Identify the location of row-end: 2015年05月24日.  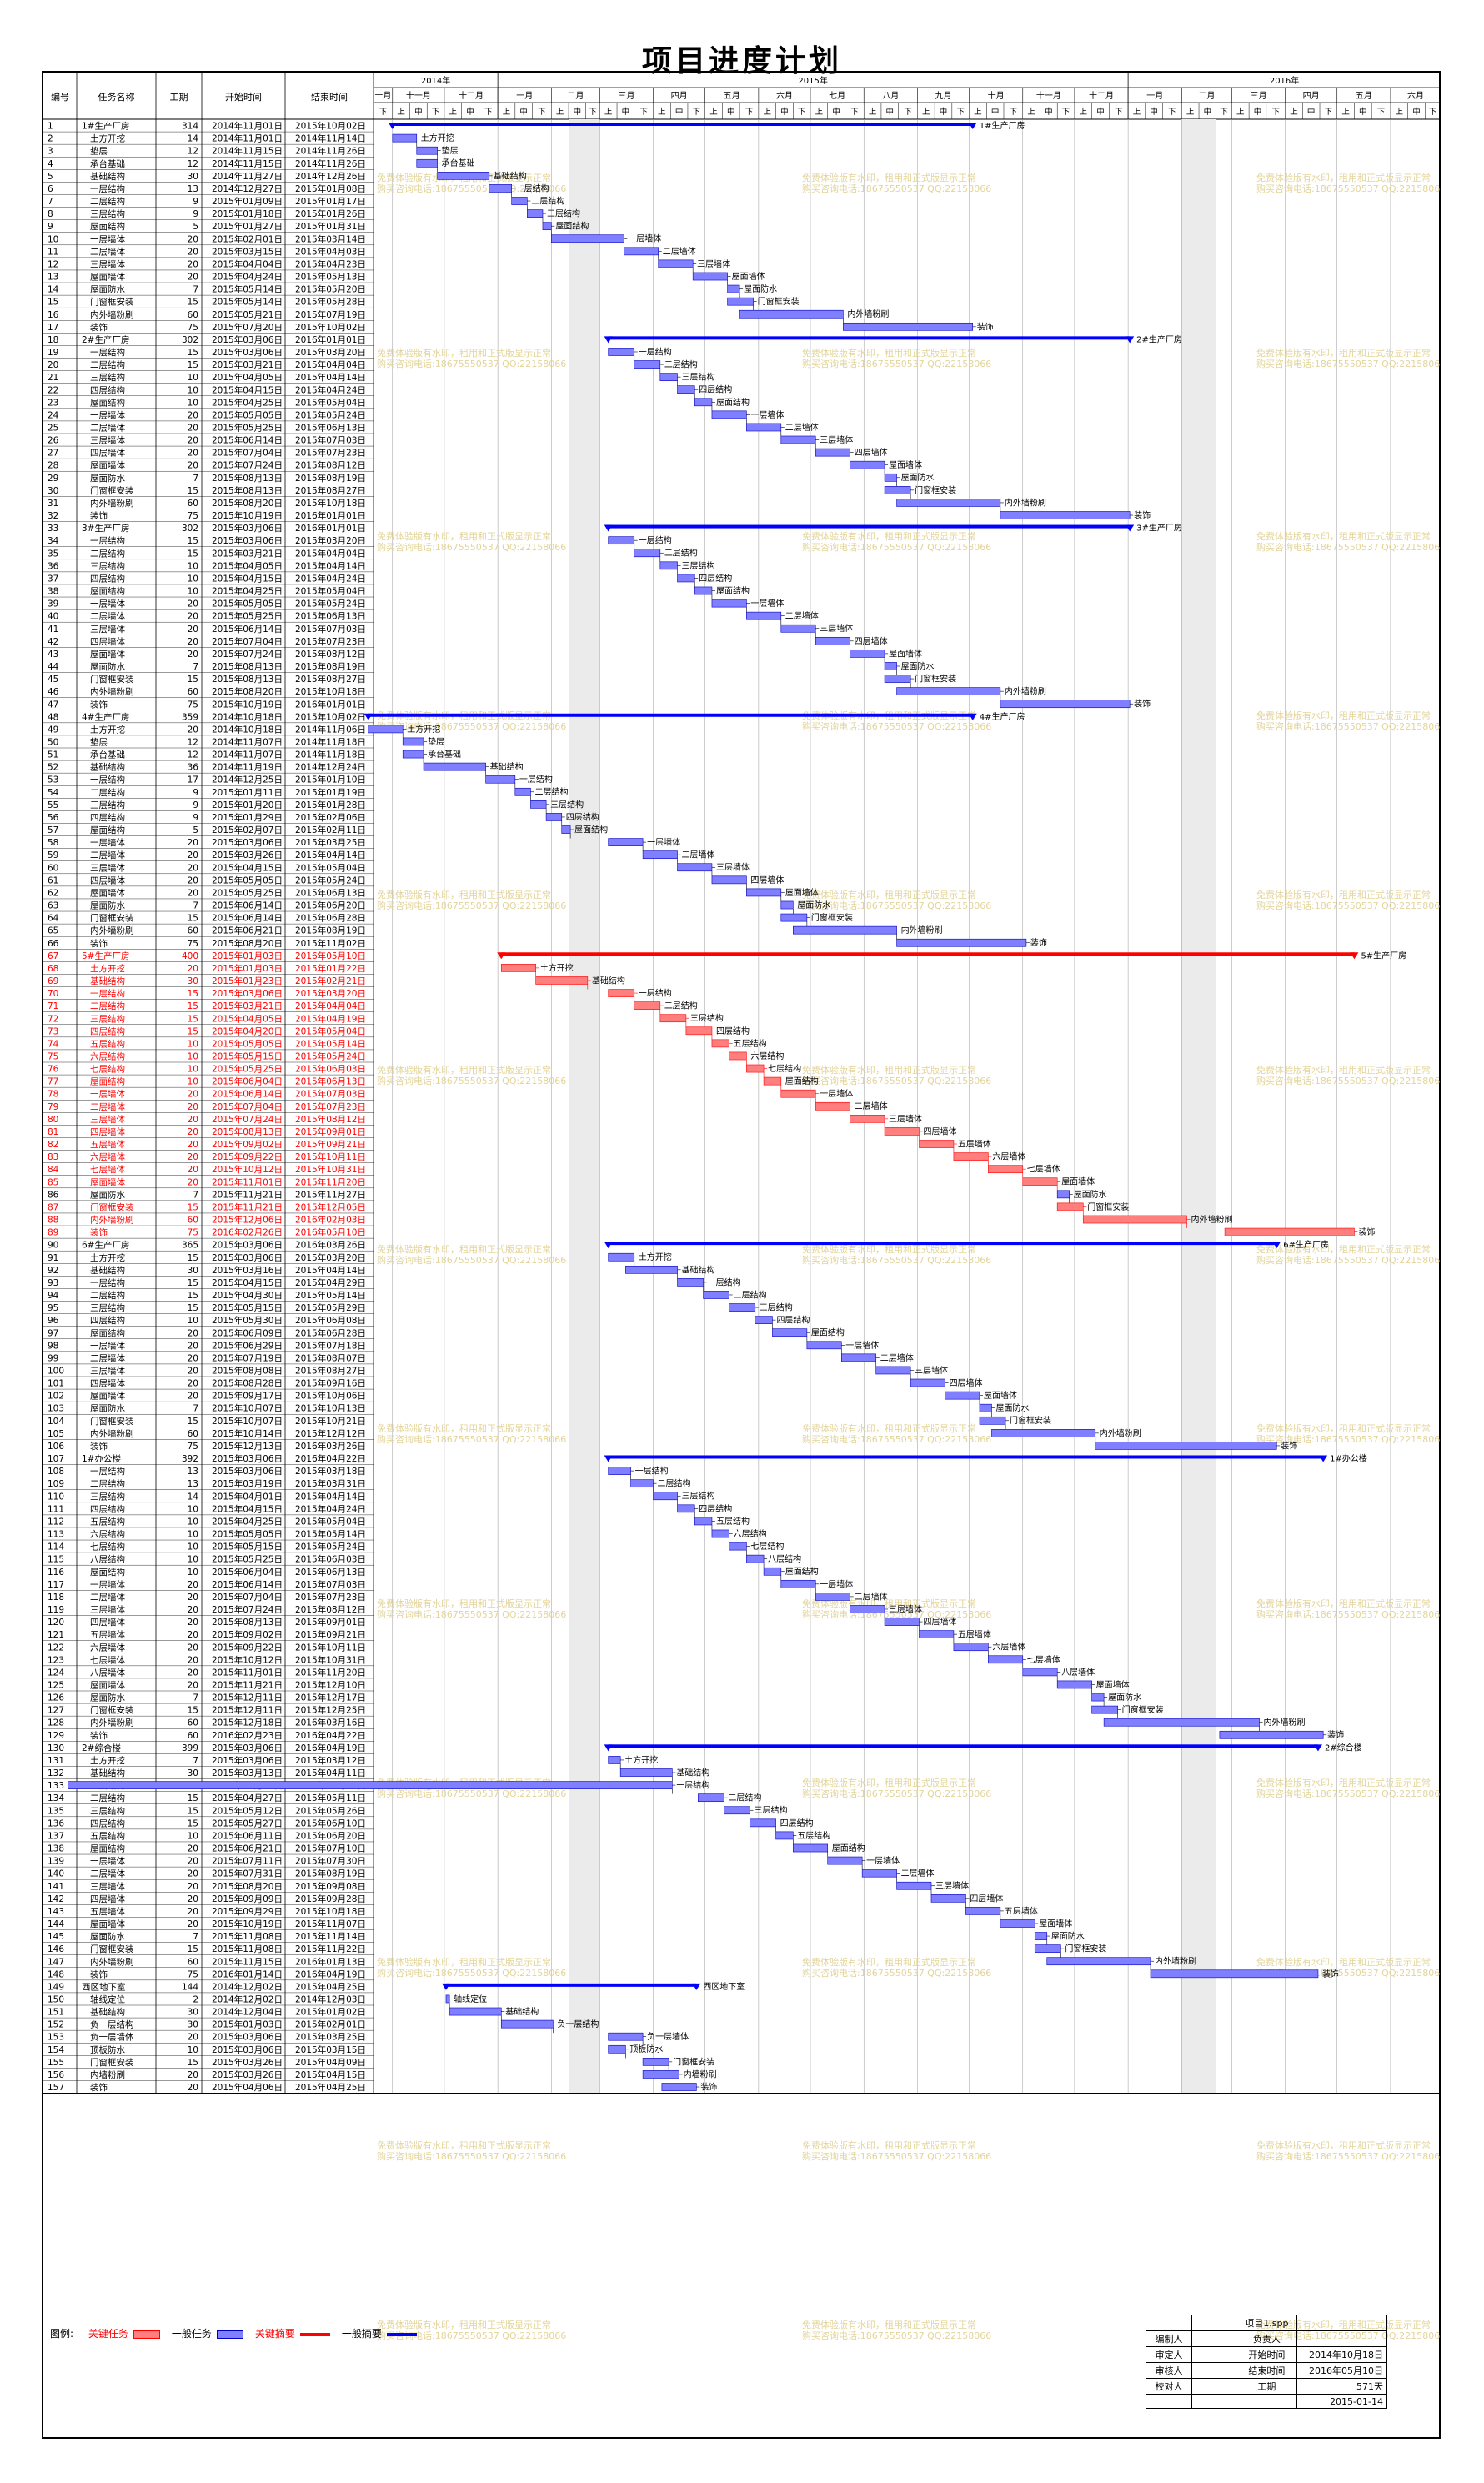
(330, 1056).